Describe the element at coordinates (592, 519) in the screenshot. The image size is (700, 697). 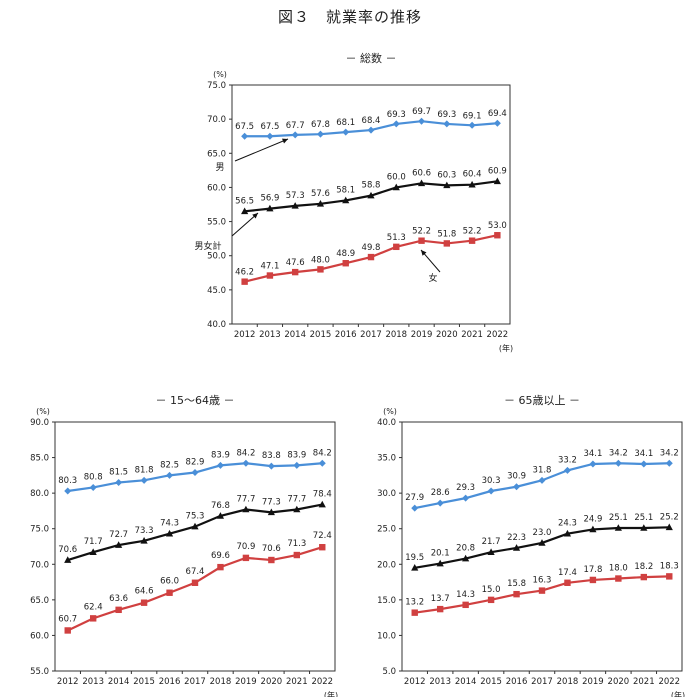
I see `data-label: 24.9` at that location.